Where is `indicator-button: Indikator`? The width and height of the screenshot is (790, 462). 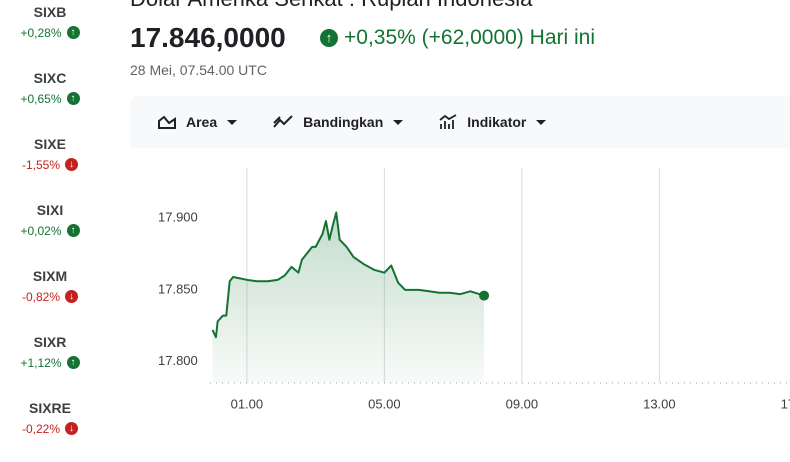
indicator-button: Indikator is located at coordinates (493, 122).